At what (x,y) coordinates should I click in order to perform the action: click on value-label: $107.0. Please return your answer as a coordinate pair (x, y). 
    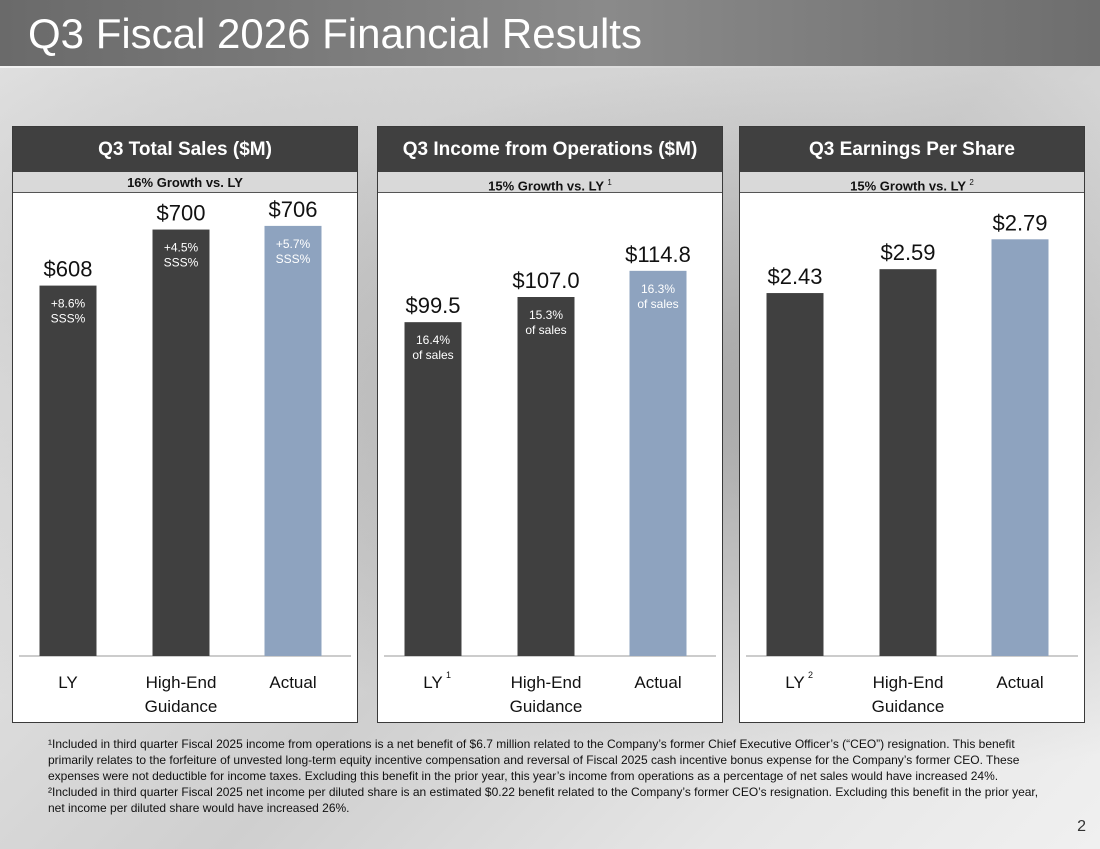
    Looking at the image, I should click on (545, 280).